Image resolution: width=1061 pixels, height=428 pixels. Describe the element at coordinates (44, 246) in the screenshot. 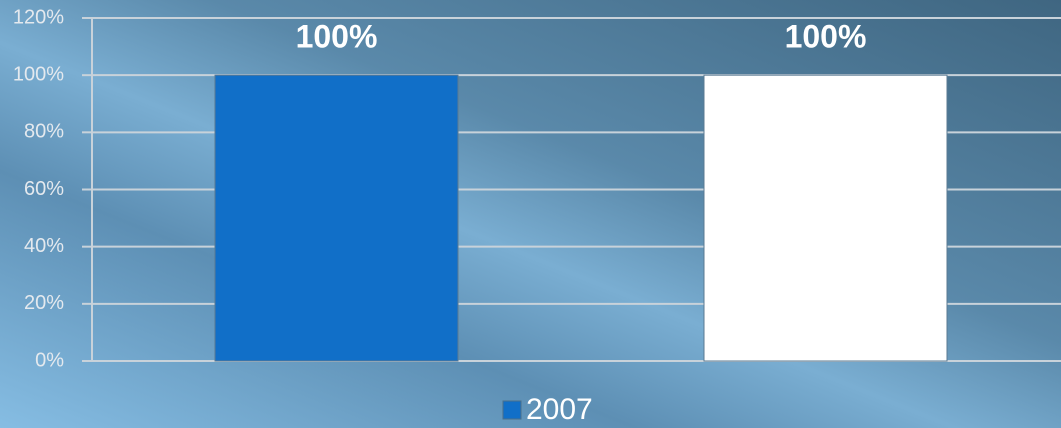

I see `y-tick-label: 40%` at that location.